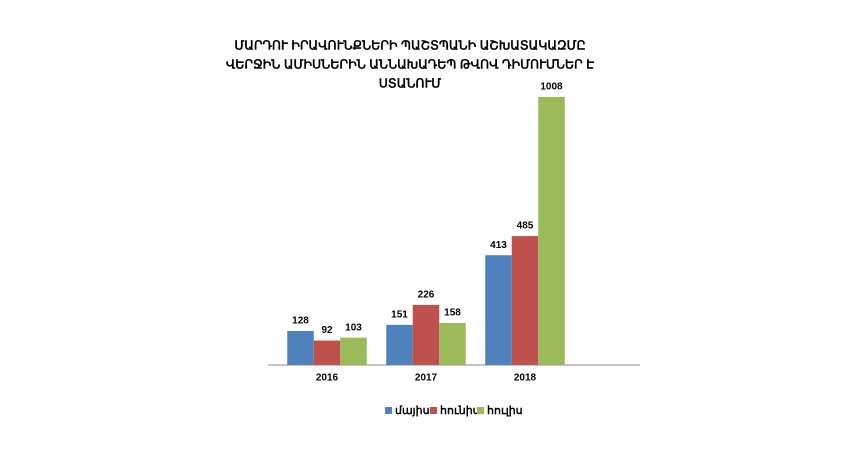 Image resolution: width=845 pixels, height=462 pixels. Describe the element at coordinates (426, 378) in the screenshot. I see `x-tick-label: 2017` at that location.